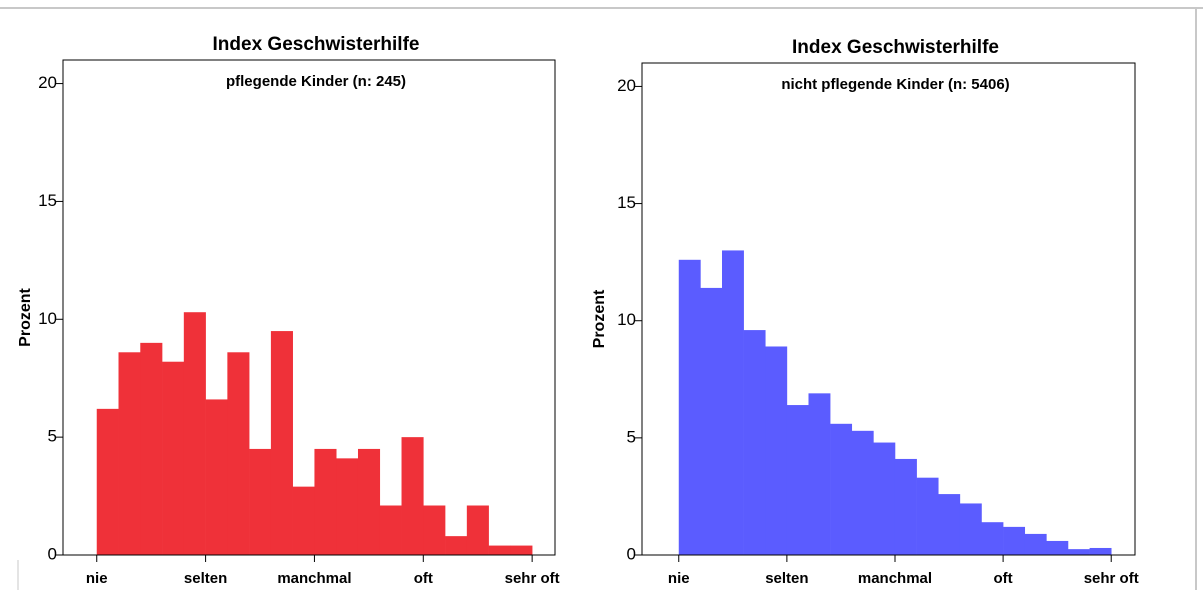 Image resolution: width=1203 pixels, height=590 pixels. I want to click on chart-subtitle: nicht pflegende Kinder (n: 5406), so click(895, 84).